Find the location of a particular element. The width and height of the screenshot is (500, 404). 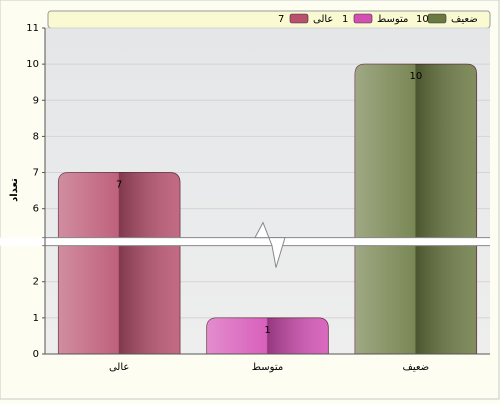

y-tick-label: 2 is located at coordinates (36, 282).